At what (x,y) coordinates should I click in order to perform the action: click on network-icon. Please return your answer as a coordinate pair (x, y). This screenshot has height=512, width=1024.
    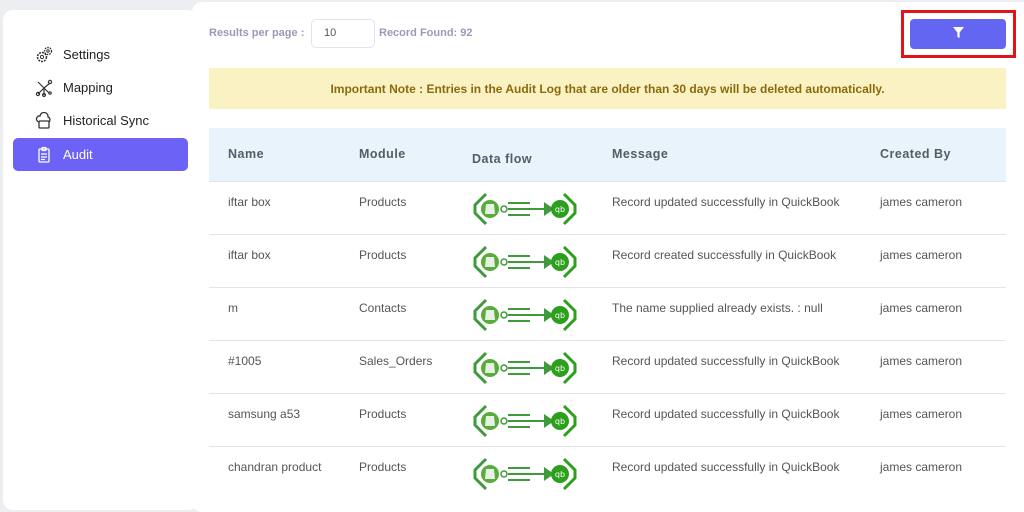
    Looking at the image, I should click on (44, 88).